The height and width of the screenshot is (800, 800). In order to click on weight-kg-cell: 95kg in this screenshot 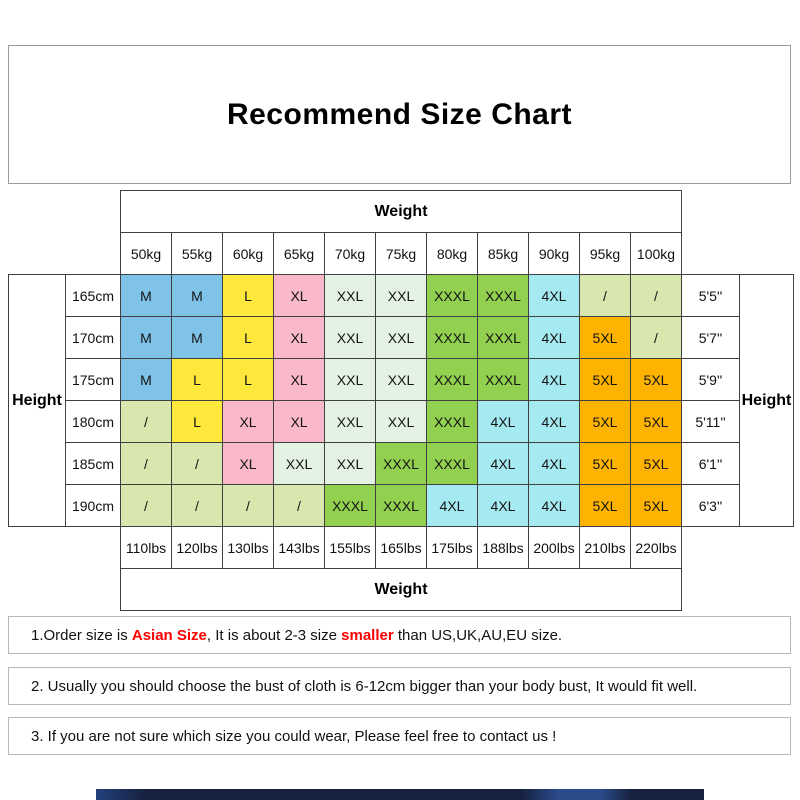, I will do `click(605, 253)`.